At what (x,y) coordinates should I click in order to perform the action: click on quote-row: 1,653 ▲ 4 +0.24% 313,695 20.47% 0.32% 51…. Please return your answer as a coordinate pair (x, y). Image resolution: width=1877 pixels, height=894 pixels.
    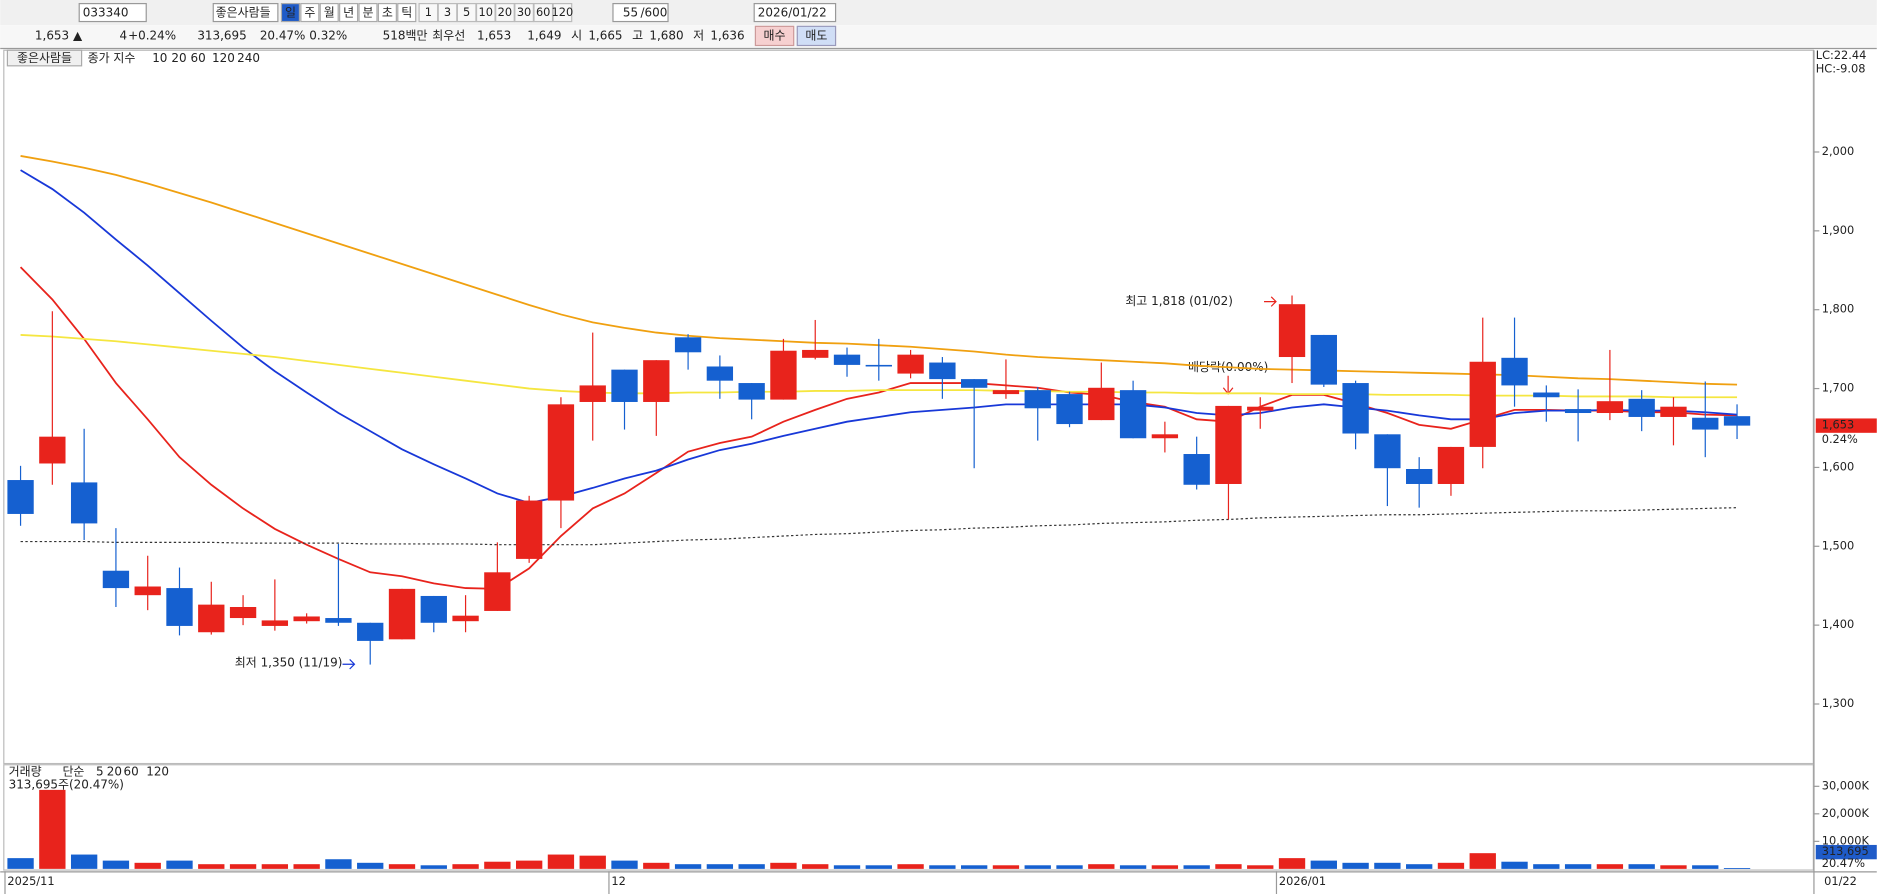
    Looking at the image, I should click on (436, 36).